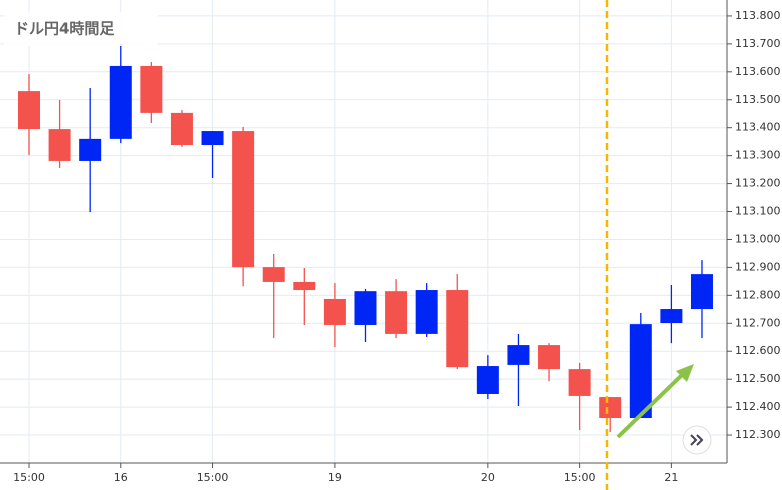 The width and height of the screenshot is (782, 490). What do you see at coordinates (758, 183) in the screenshot?
I see `y-tick-label: 113.200` at bounding box center [758, 183].